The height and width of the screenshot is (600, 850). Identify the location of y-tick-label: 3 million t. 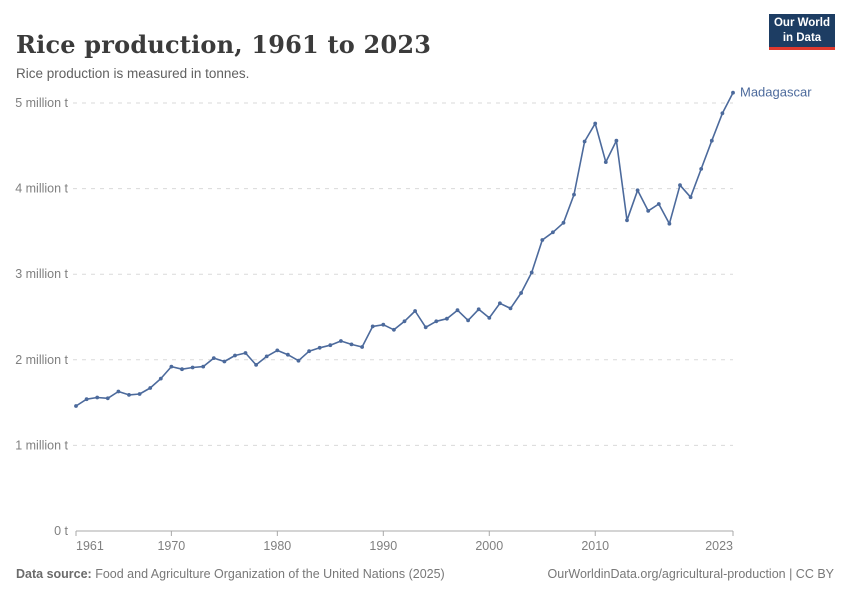
(41, 274).